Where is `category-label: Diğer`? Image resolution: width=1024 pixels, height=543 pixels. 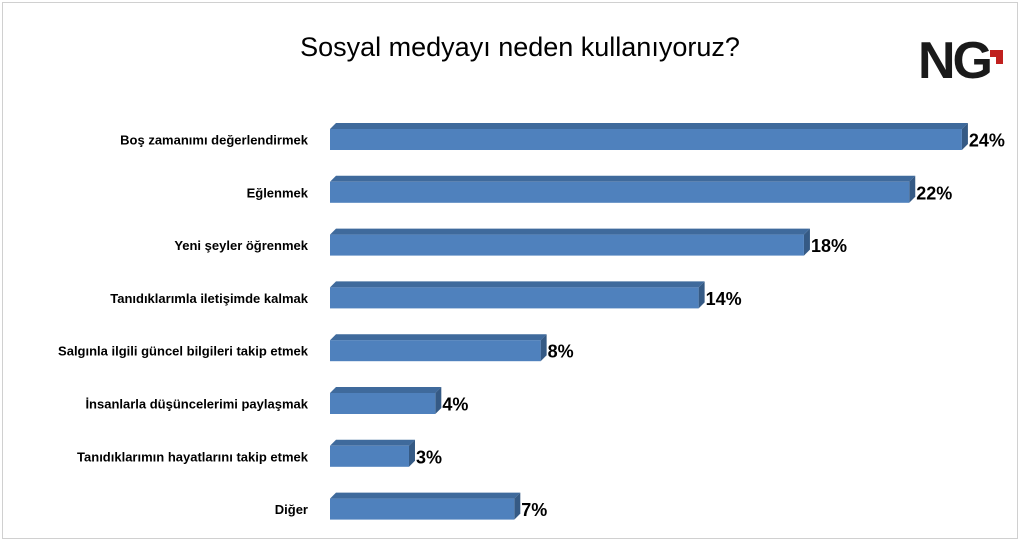 category-label: Diğer is located at coordinates (291, 509).